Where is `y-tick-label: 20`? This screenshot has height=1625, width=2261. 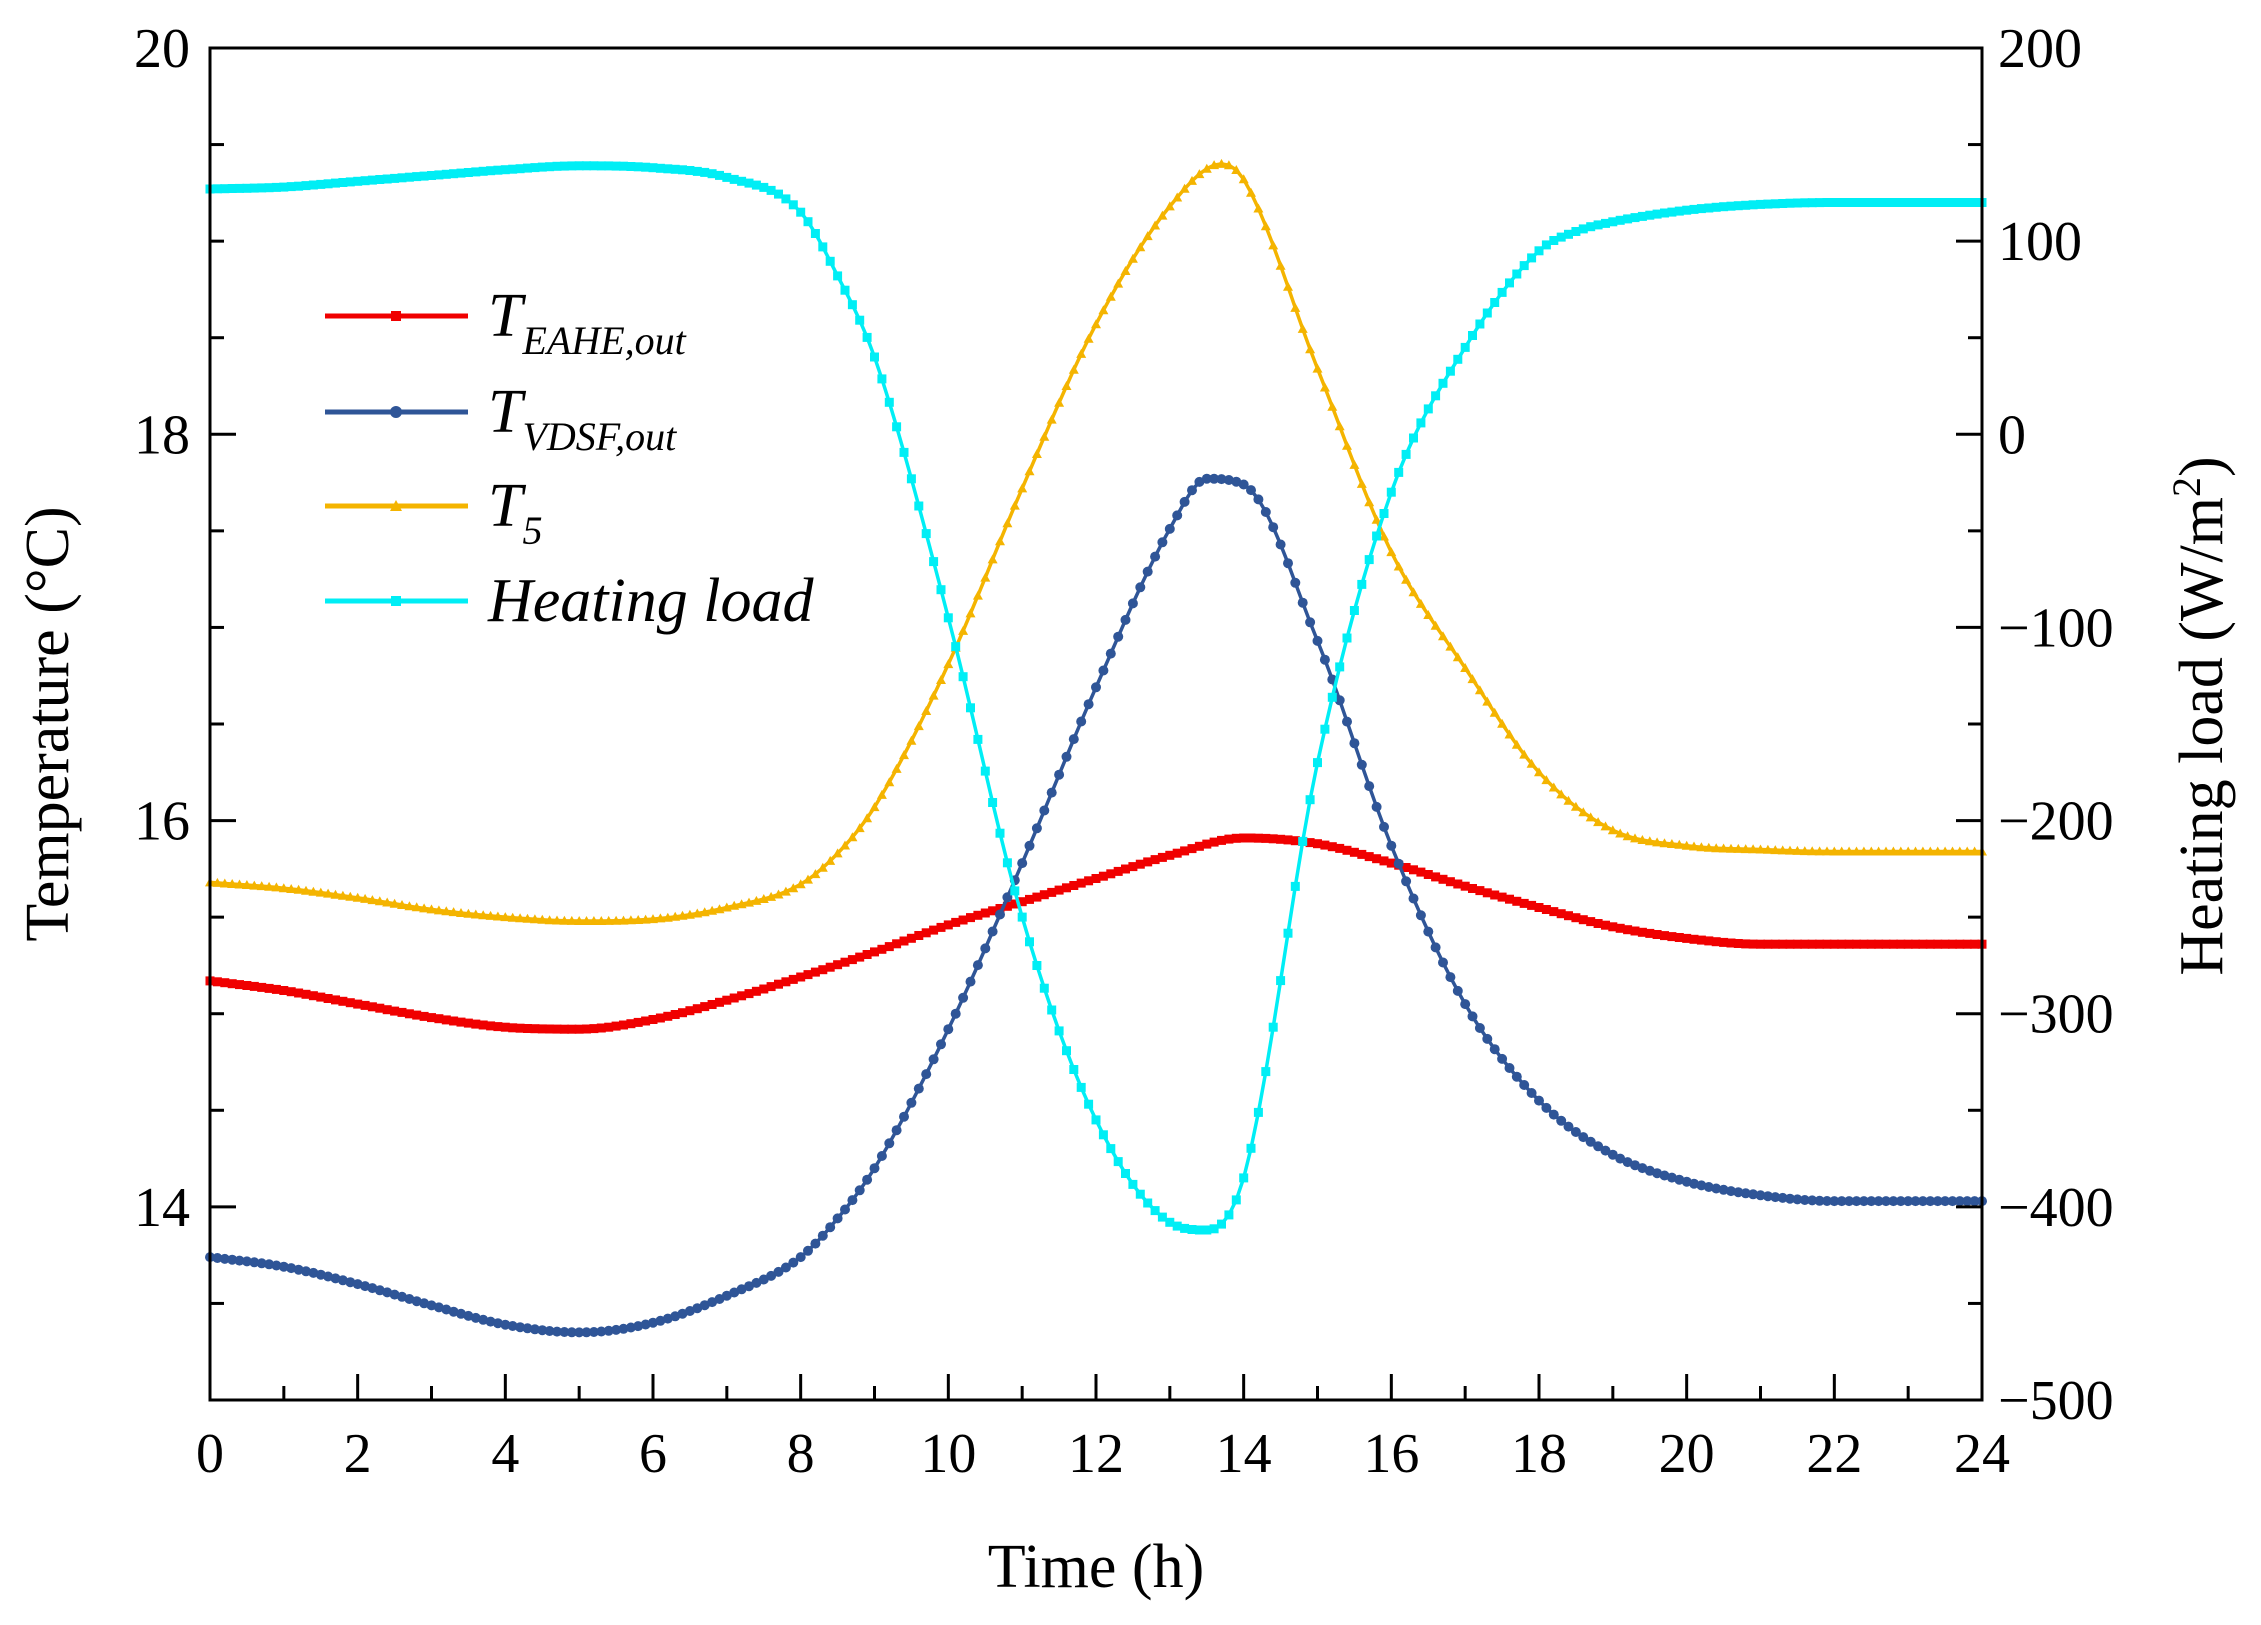
y-tick-label: 20 is located at coordinates (162, 49).